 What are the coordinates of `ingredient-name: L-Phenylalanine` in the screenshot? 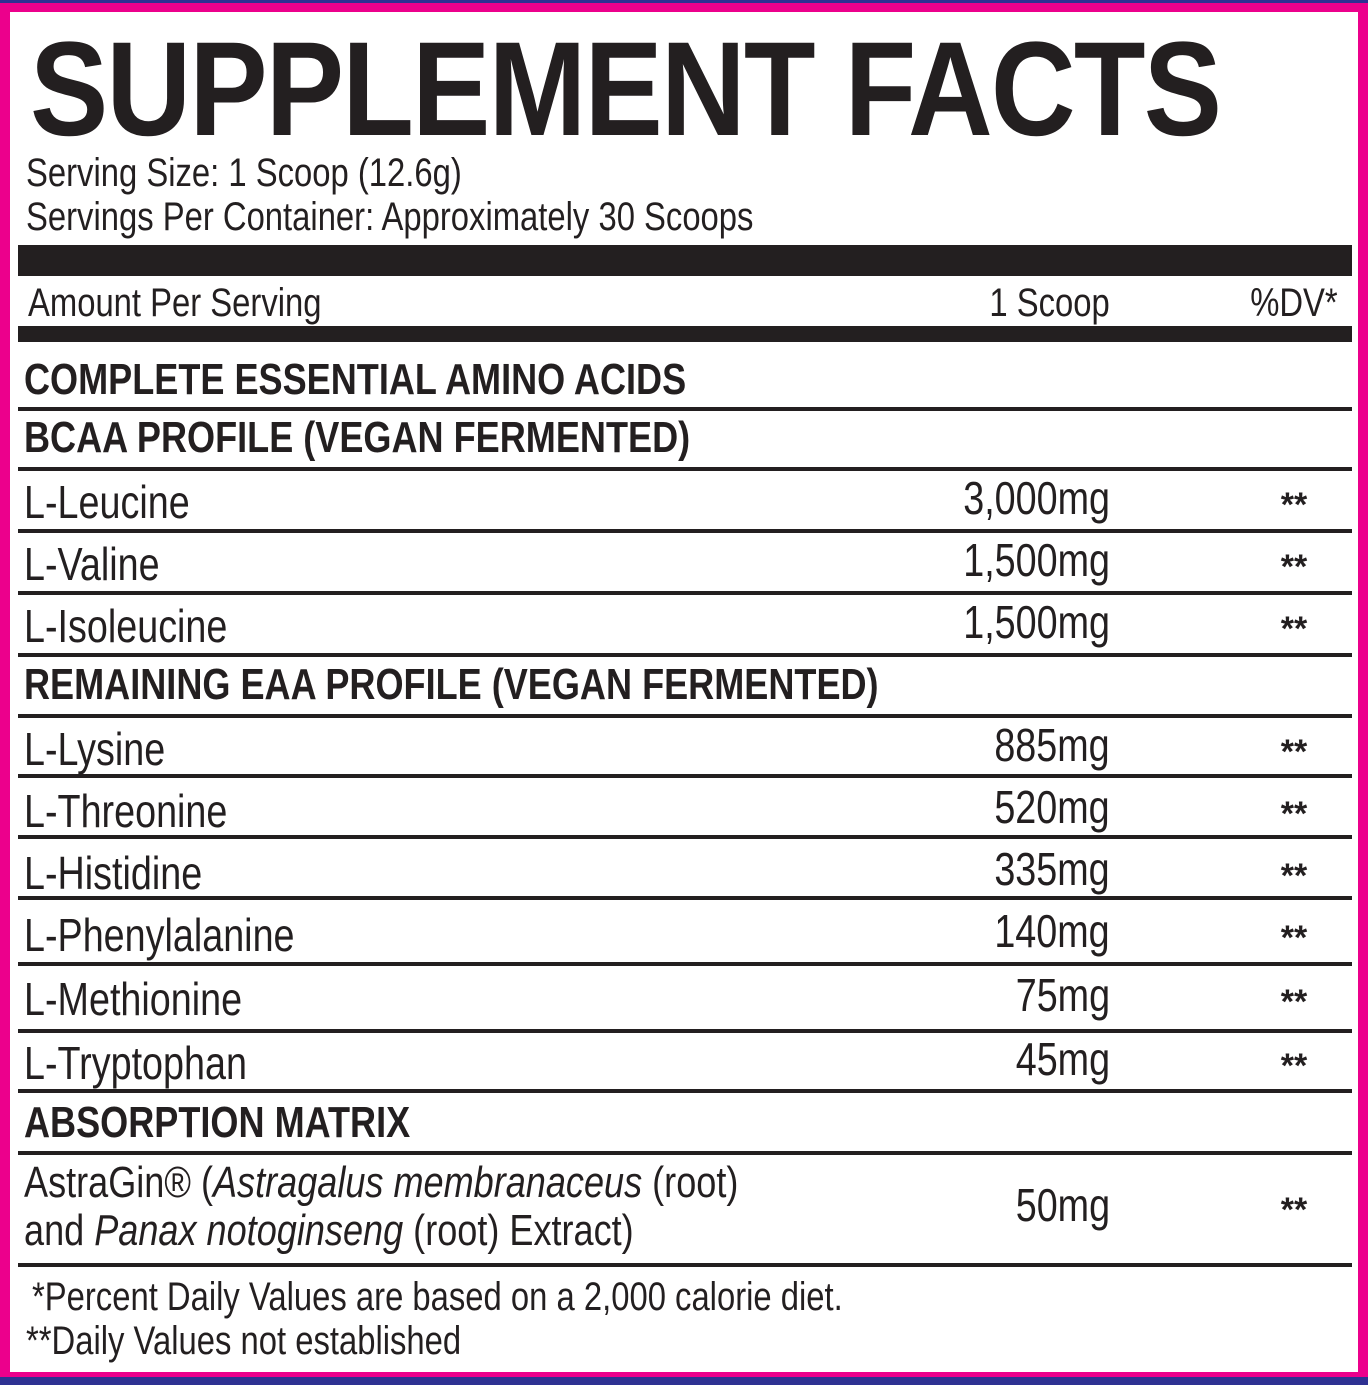 It's located at (159, 935).